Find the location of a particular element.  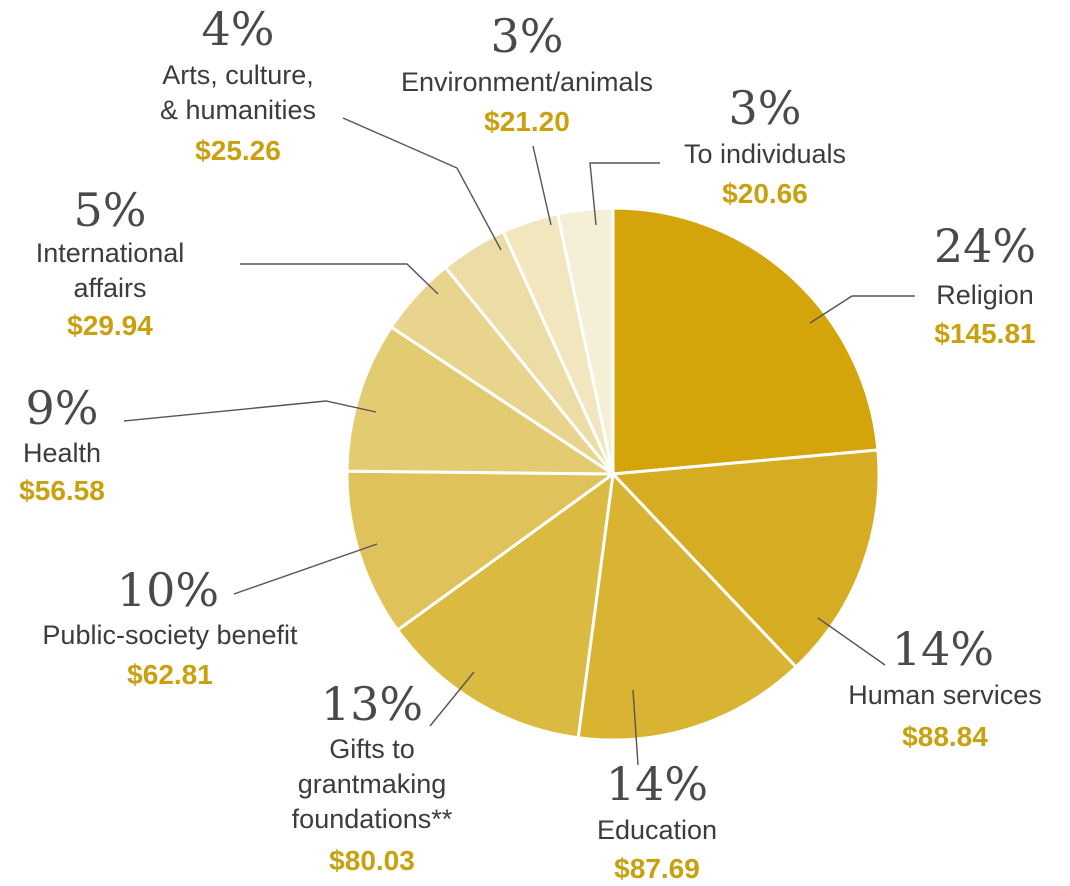

slice-to-individuals is located at coordinates (585, 340).